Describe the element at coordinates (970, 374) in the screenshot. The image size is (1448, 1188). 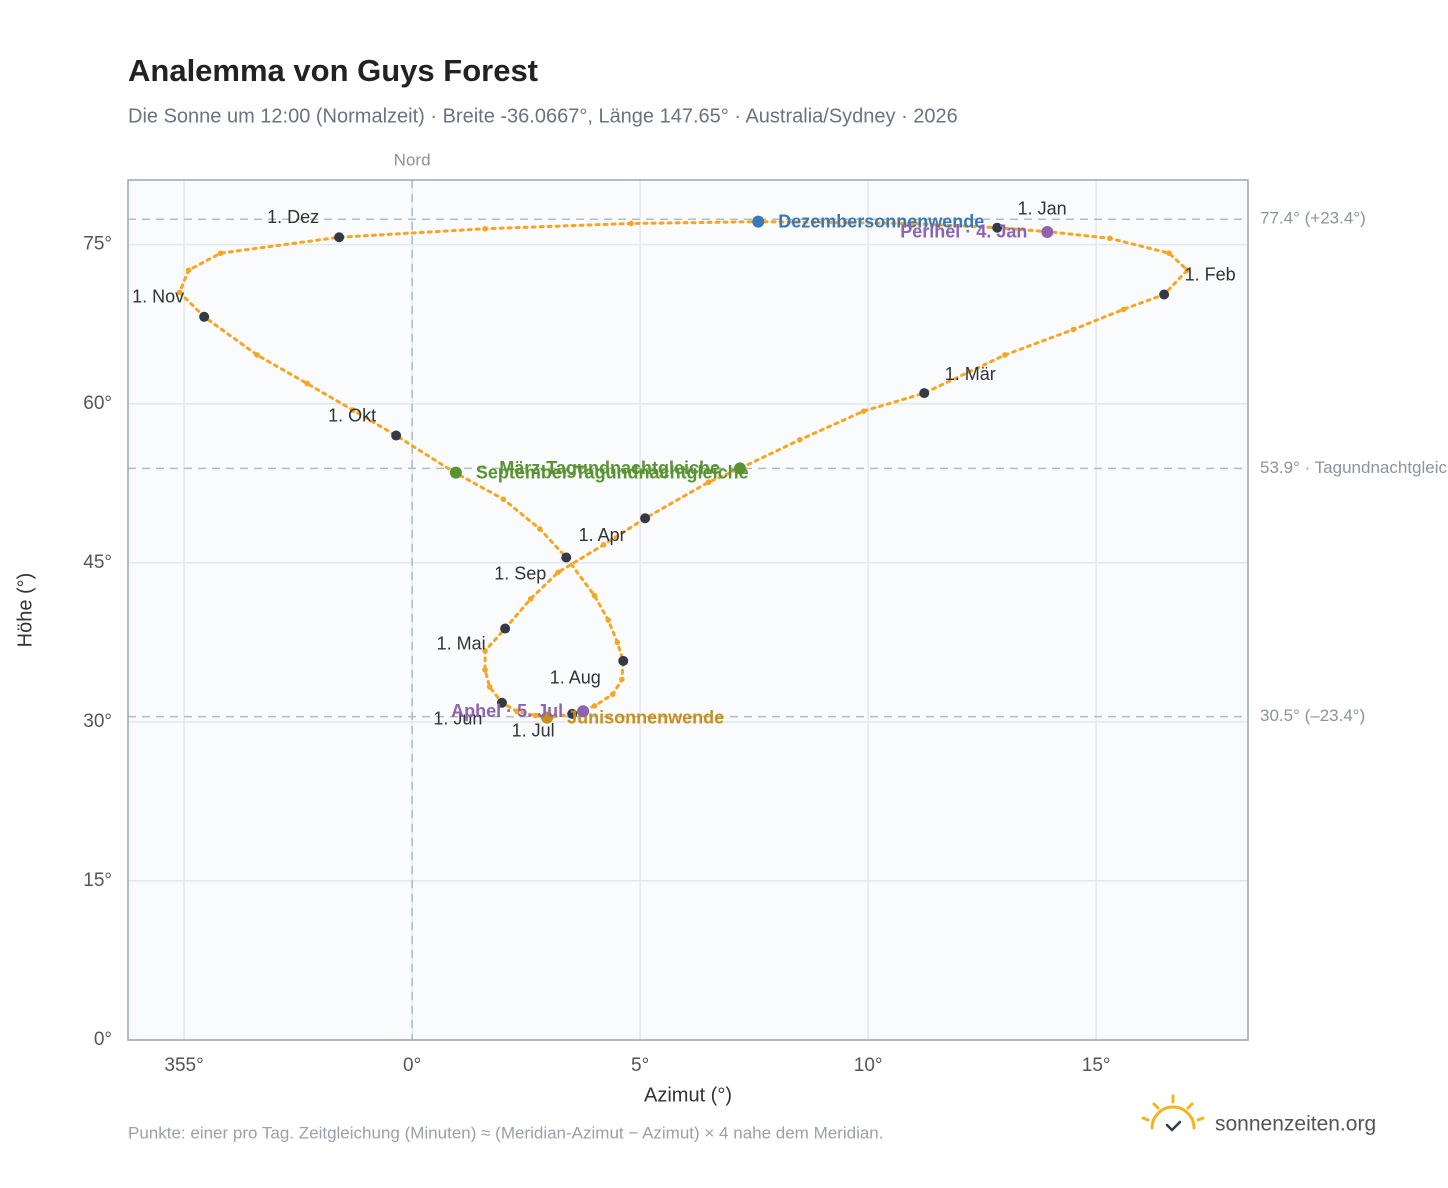
I see `month-label: 1. Mär` at that location.